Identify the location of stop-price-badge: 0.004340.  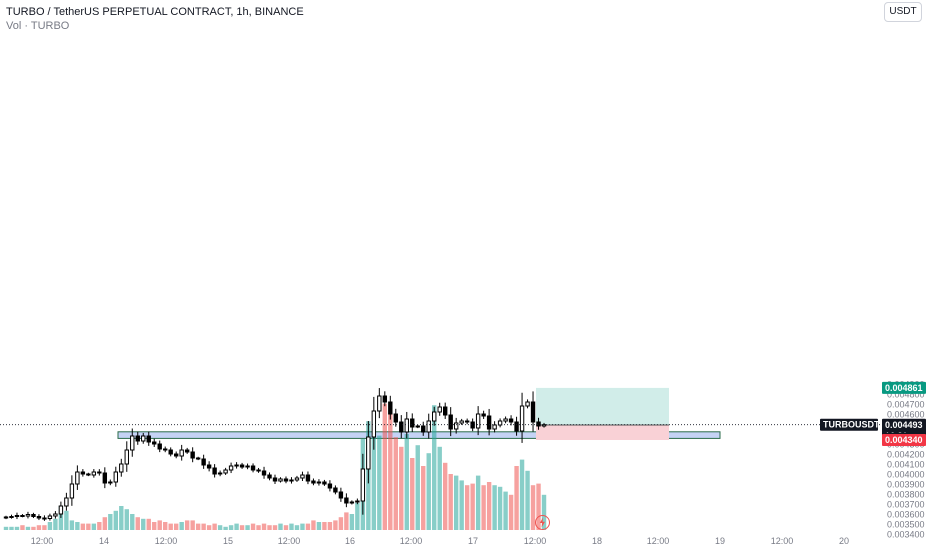
(904, 440).